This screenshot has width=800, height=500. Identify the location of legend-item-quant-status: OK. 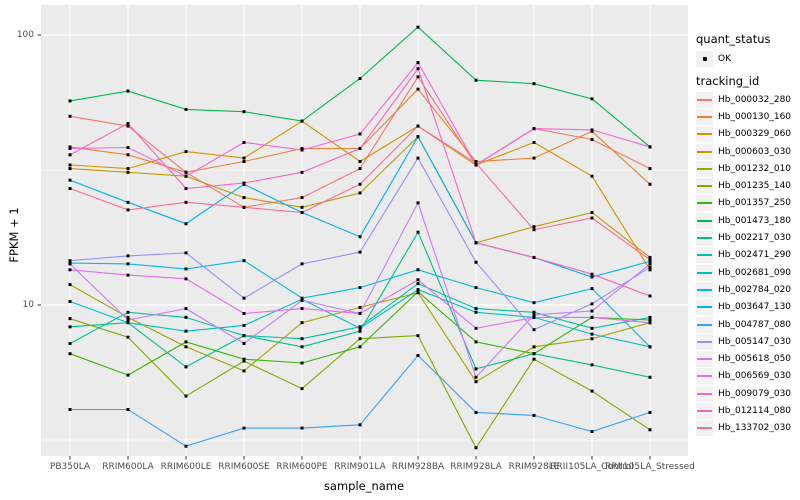
(713, 58).